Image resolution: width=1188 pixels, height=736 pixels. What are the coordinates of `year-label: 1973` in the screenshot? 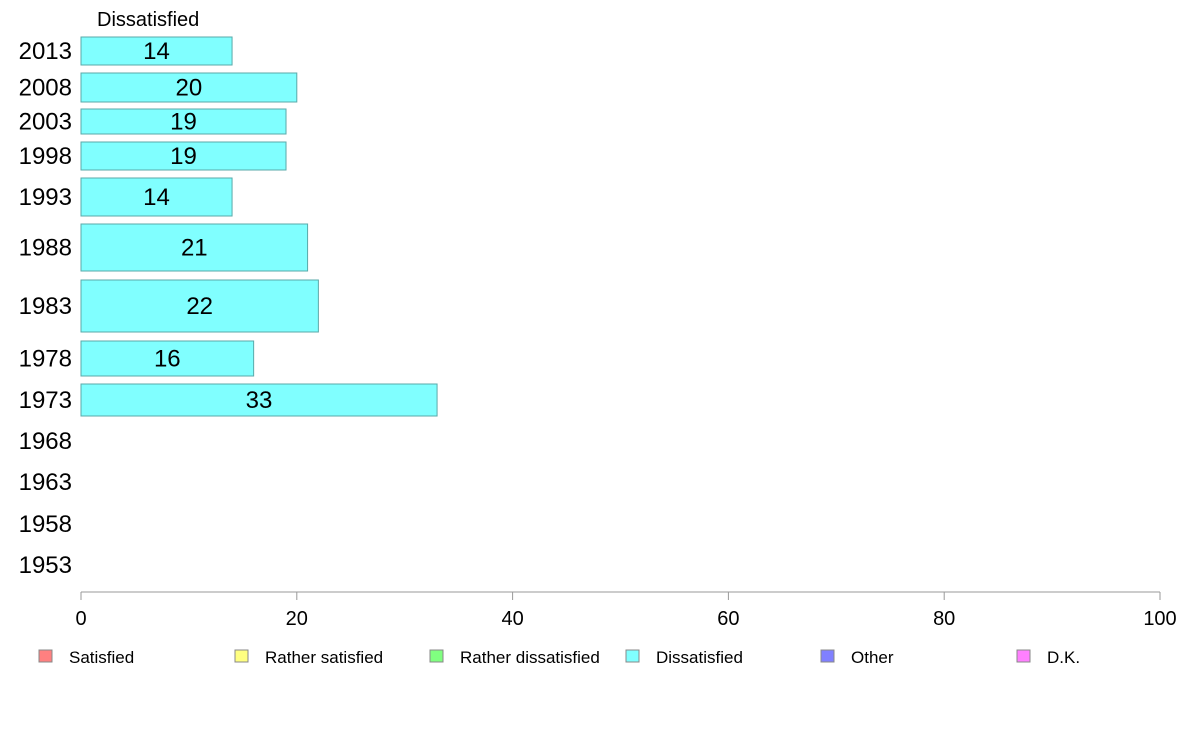 It's located at (45, 400).